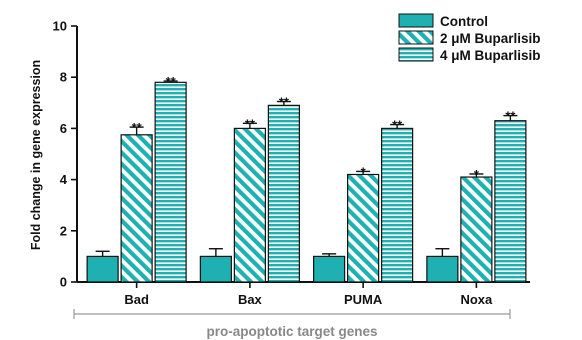 This screenshot has height=340, width=582. Describe the element at coordinates (416, 20) in the screenshot. I see `legend-swatch-control` at that location.